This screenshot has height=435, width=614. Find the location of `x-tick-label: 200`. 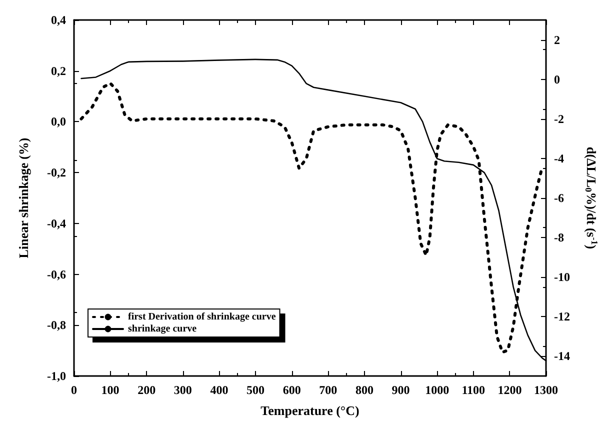

x-tick-label: 200 is located at coordinates (147, 390).